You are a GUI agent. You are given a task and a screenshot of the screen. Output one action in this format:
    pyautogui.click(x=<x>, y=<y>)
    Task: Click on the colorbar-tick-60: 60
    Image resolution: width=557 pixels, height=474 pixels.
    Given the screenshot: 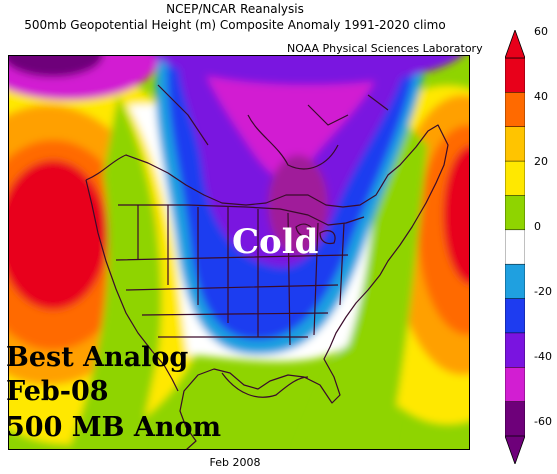 What is the action you would take?
    pyautogui.click(x=541, y=31)
    